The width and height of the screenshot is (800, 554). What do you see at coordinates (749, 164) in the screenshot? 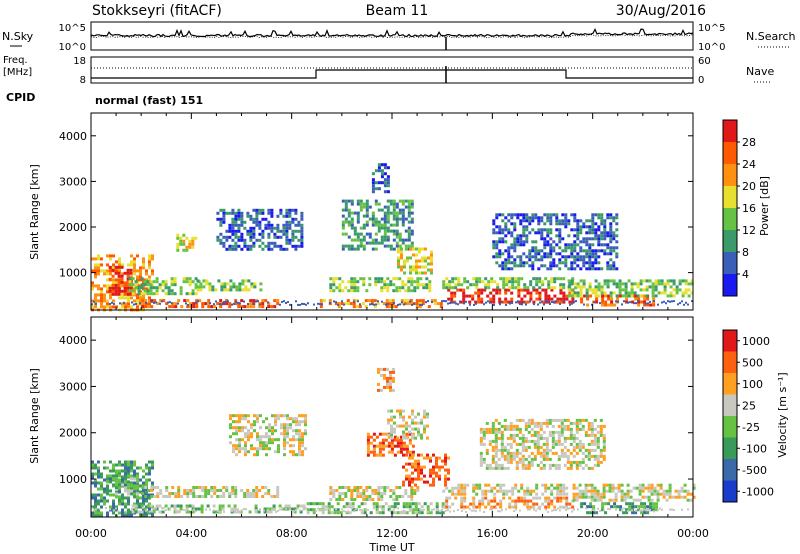
I see `colorbar-tick-label: 24` at bounding box center [749, 164].